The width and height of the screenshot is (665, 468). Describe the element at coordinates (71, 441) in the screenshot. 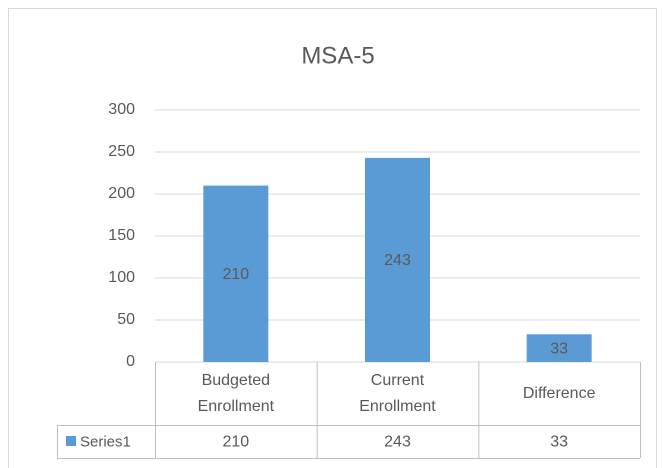

I see `legend-key` at that location.